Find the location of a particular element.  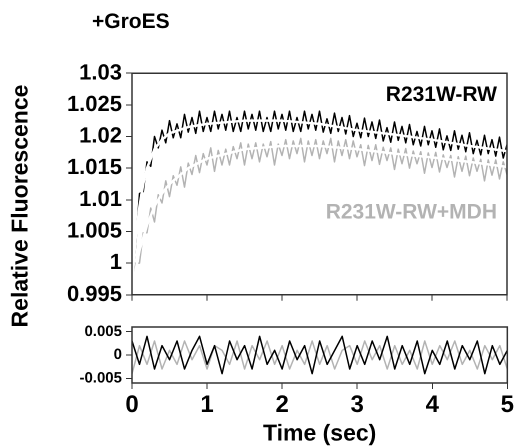

x-tick-label: 5 is located at coordinates (507, 404).